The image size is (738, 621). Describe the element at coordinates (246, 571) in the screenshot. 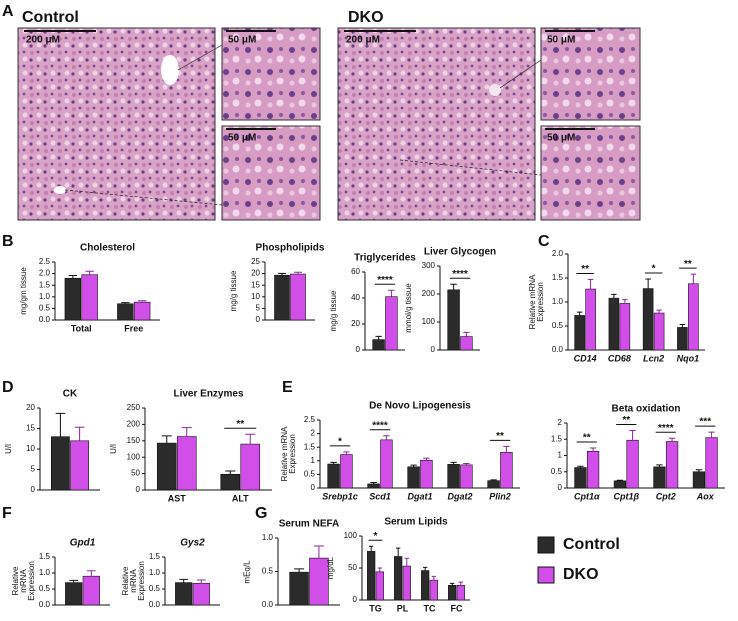

I see `y-axis-label: mEq/L` at that location.